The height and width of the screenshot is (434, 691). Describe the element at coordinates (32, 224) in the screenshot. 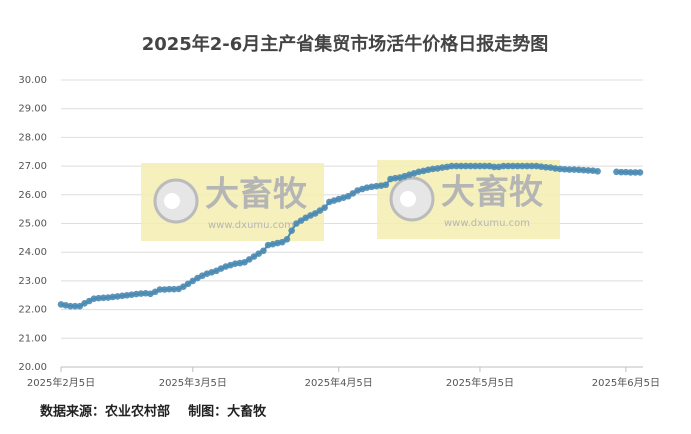

I see `y-tick-label: 25.00` at that location.